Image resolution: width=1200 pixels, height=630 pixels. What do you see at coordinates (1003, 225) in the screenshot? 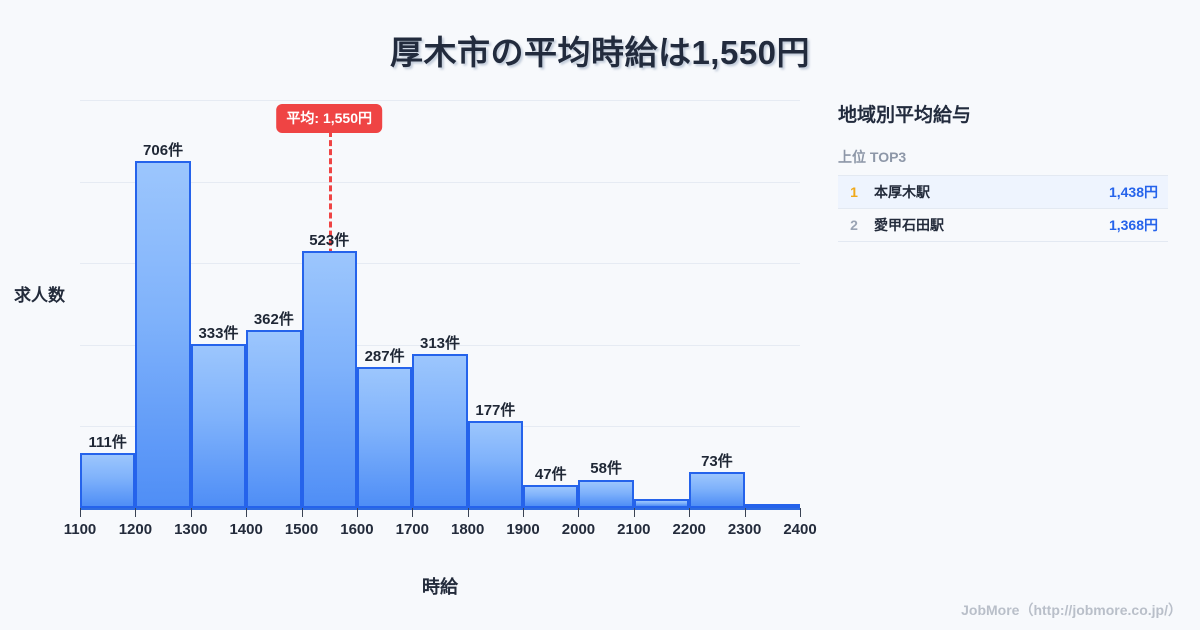
I see `ranking-row: 2 愛甲石田駅 1,368円` at bounding box center [1003, 225].